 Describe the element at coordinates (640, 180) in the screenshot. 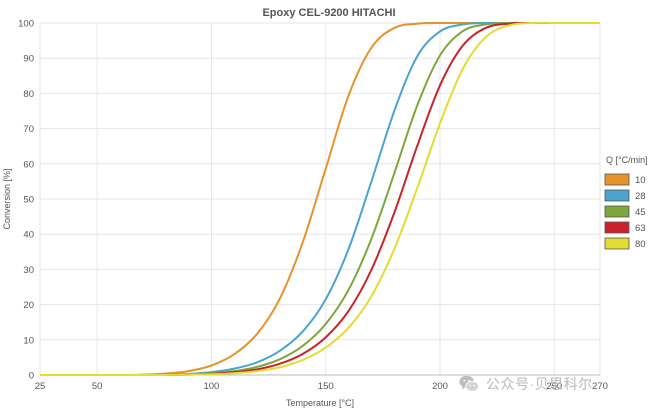

I see `legend-label-10: 10` at that location.